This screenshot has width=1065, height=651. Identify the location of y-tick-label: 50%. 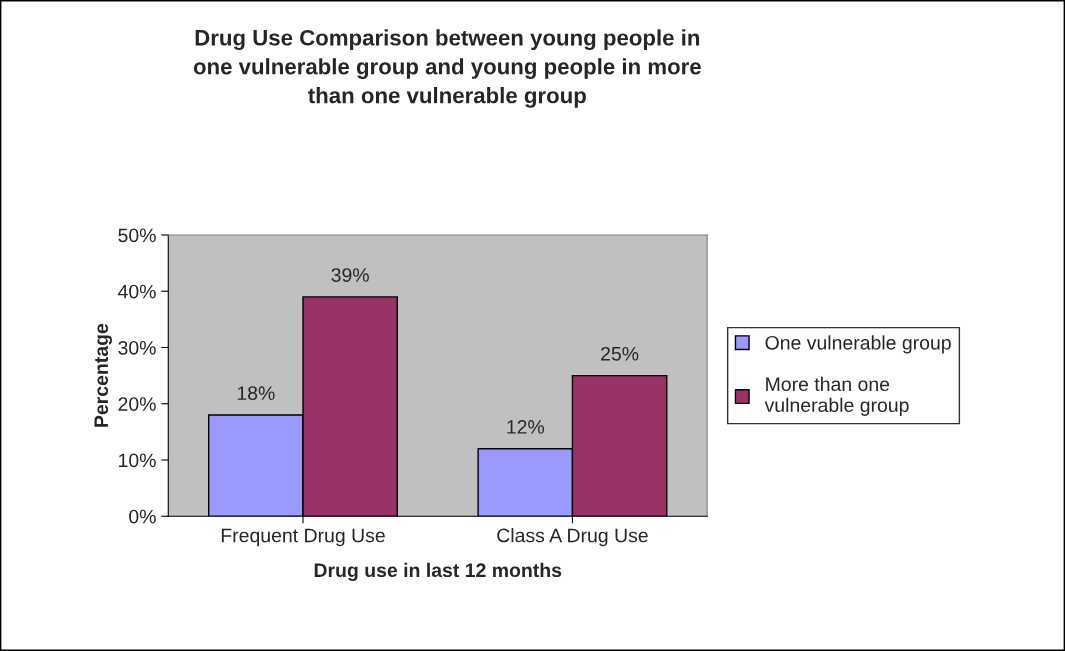
(137, 235).